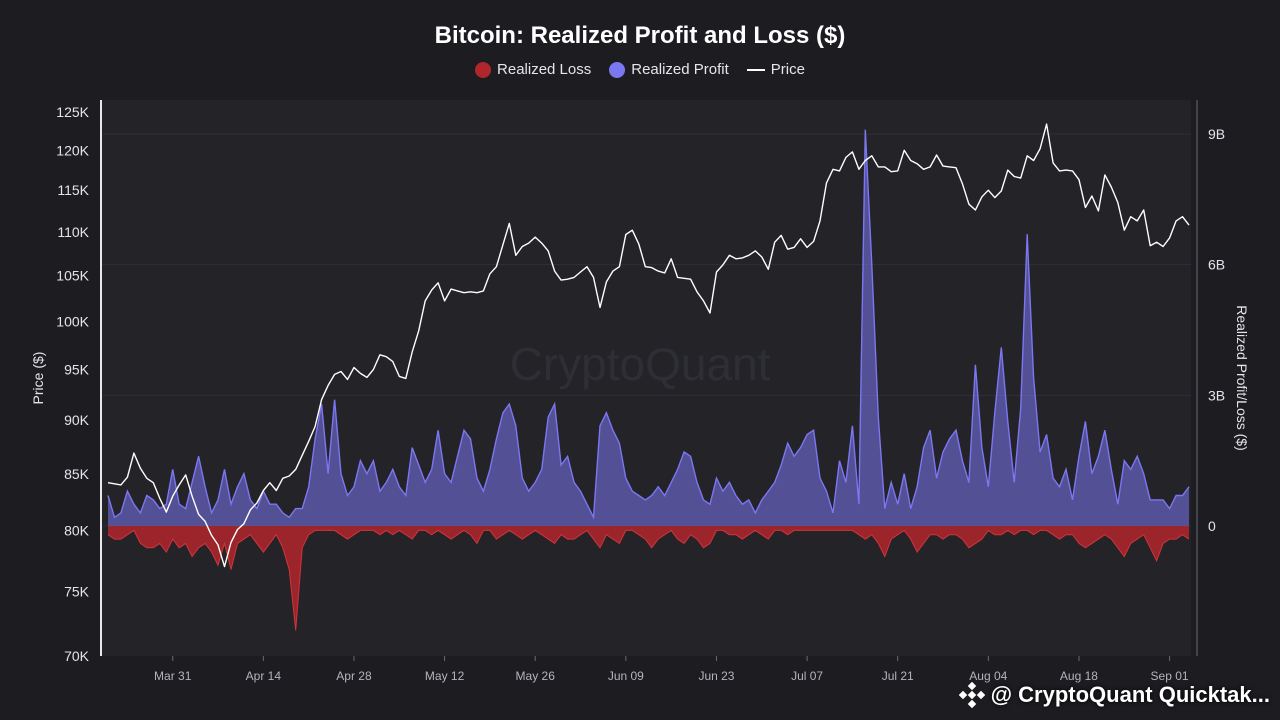  I want to click on y-right-tick-label: 6B, so click(1216, 265).